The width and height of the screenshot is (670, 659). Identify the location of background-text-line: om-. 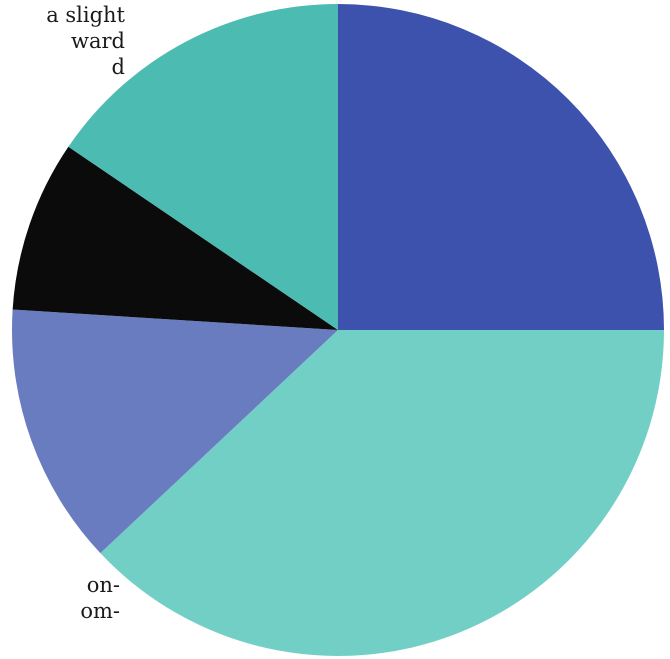
(100, 611).